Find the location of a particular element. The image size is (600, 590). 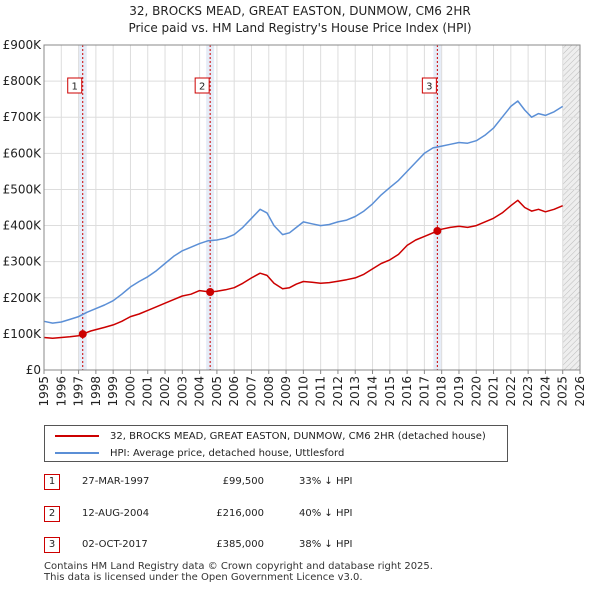

x-tick-label: 2022 is located at coordinates (511, 391).